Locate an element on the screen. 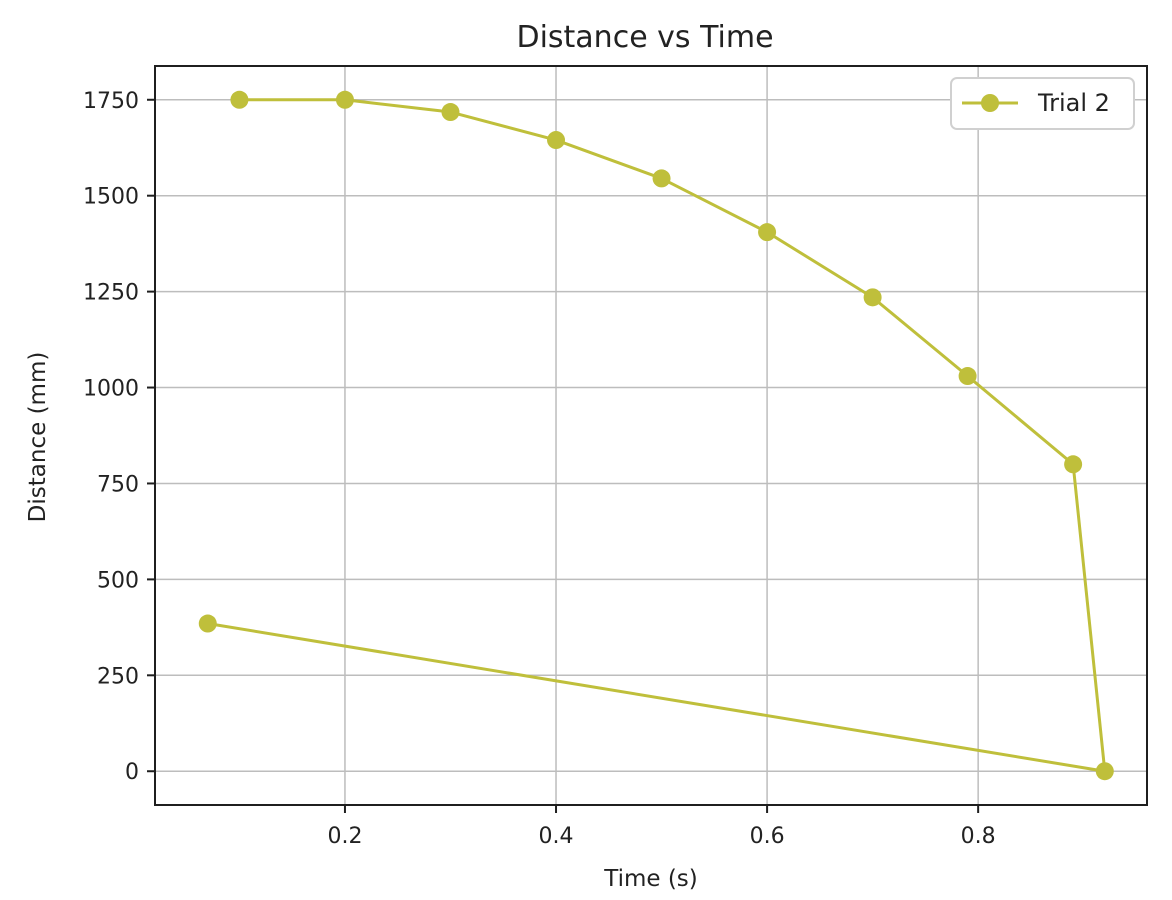 This screenshot has height=900, width=1172. y-tick-label: 1750 is located at coordinates (111, 101).